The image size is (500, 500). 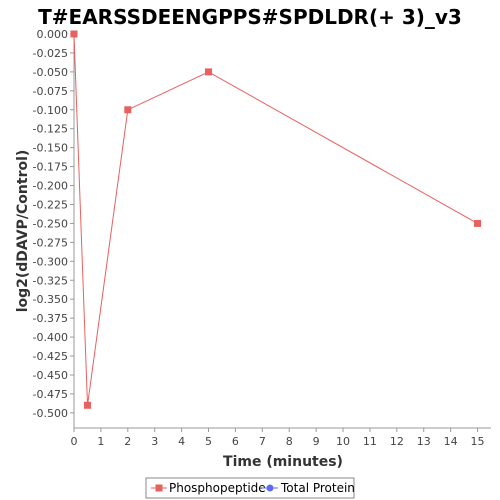 I want to click on legend-marker-total-protein, so click(x=270, y=488).